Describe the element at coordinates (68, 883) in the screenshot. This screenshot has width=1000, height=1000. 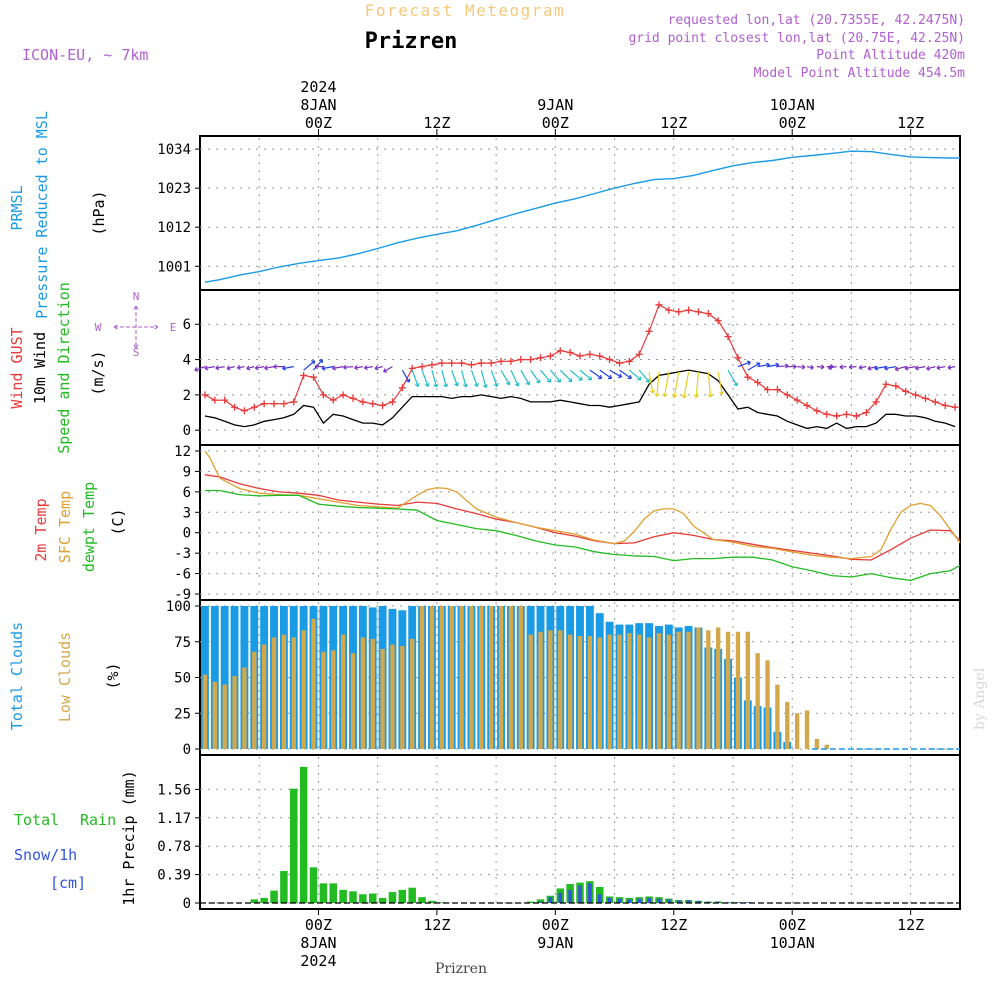
I see `precip-snow-unit-label: [cm]` at that location.